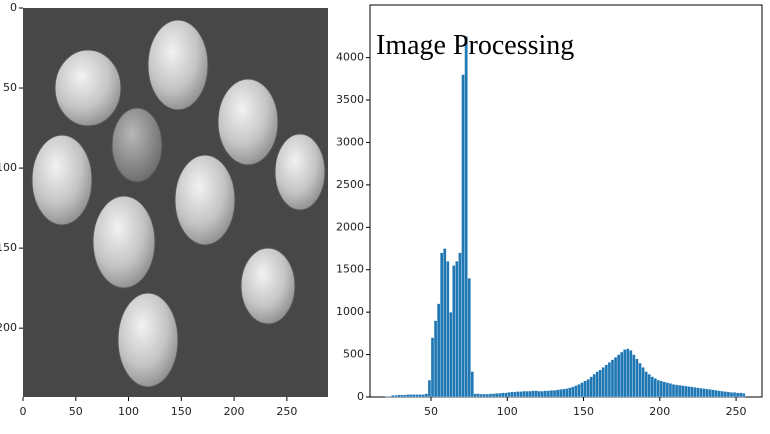  I want to click on y-tick-label: 200, so click(8, 327).